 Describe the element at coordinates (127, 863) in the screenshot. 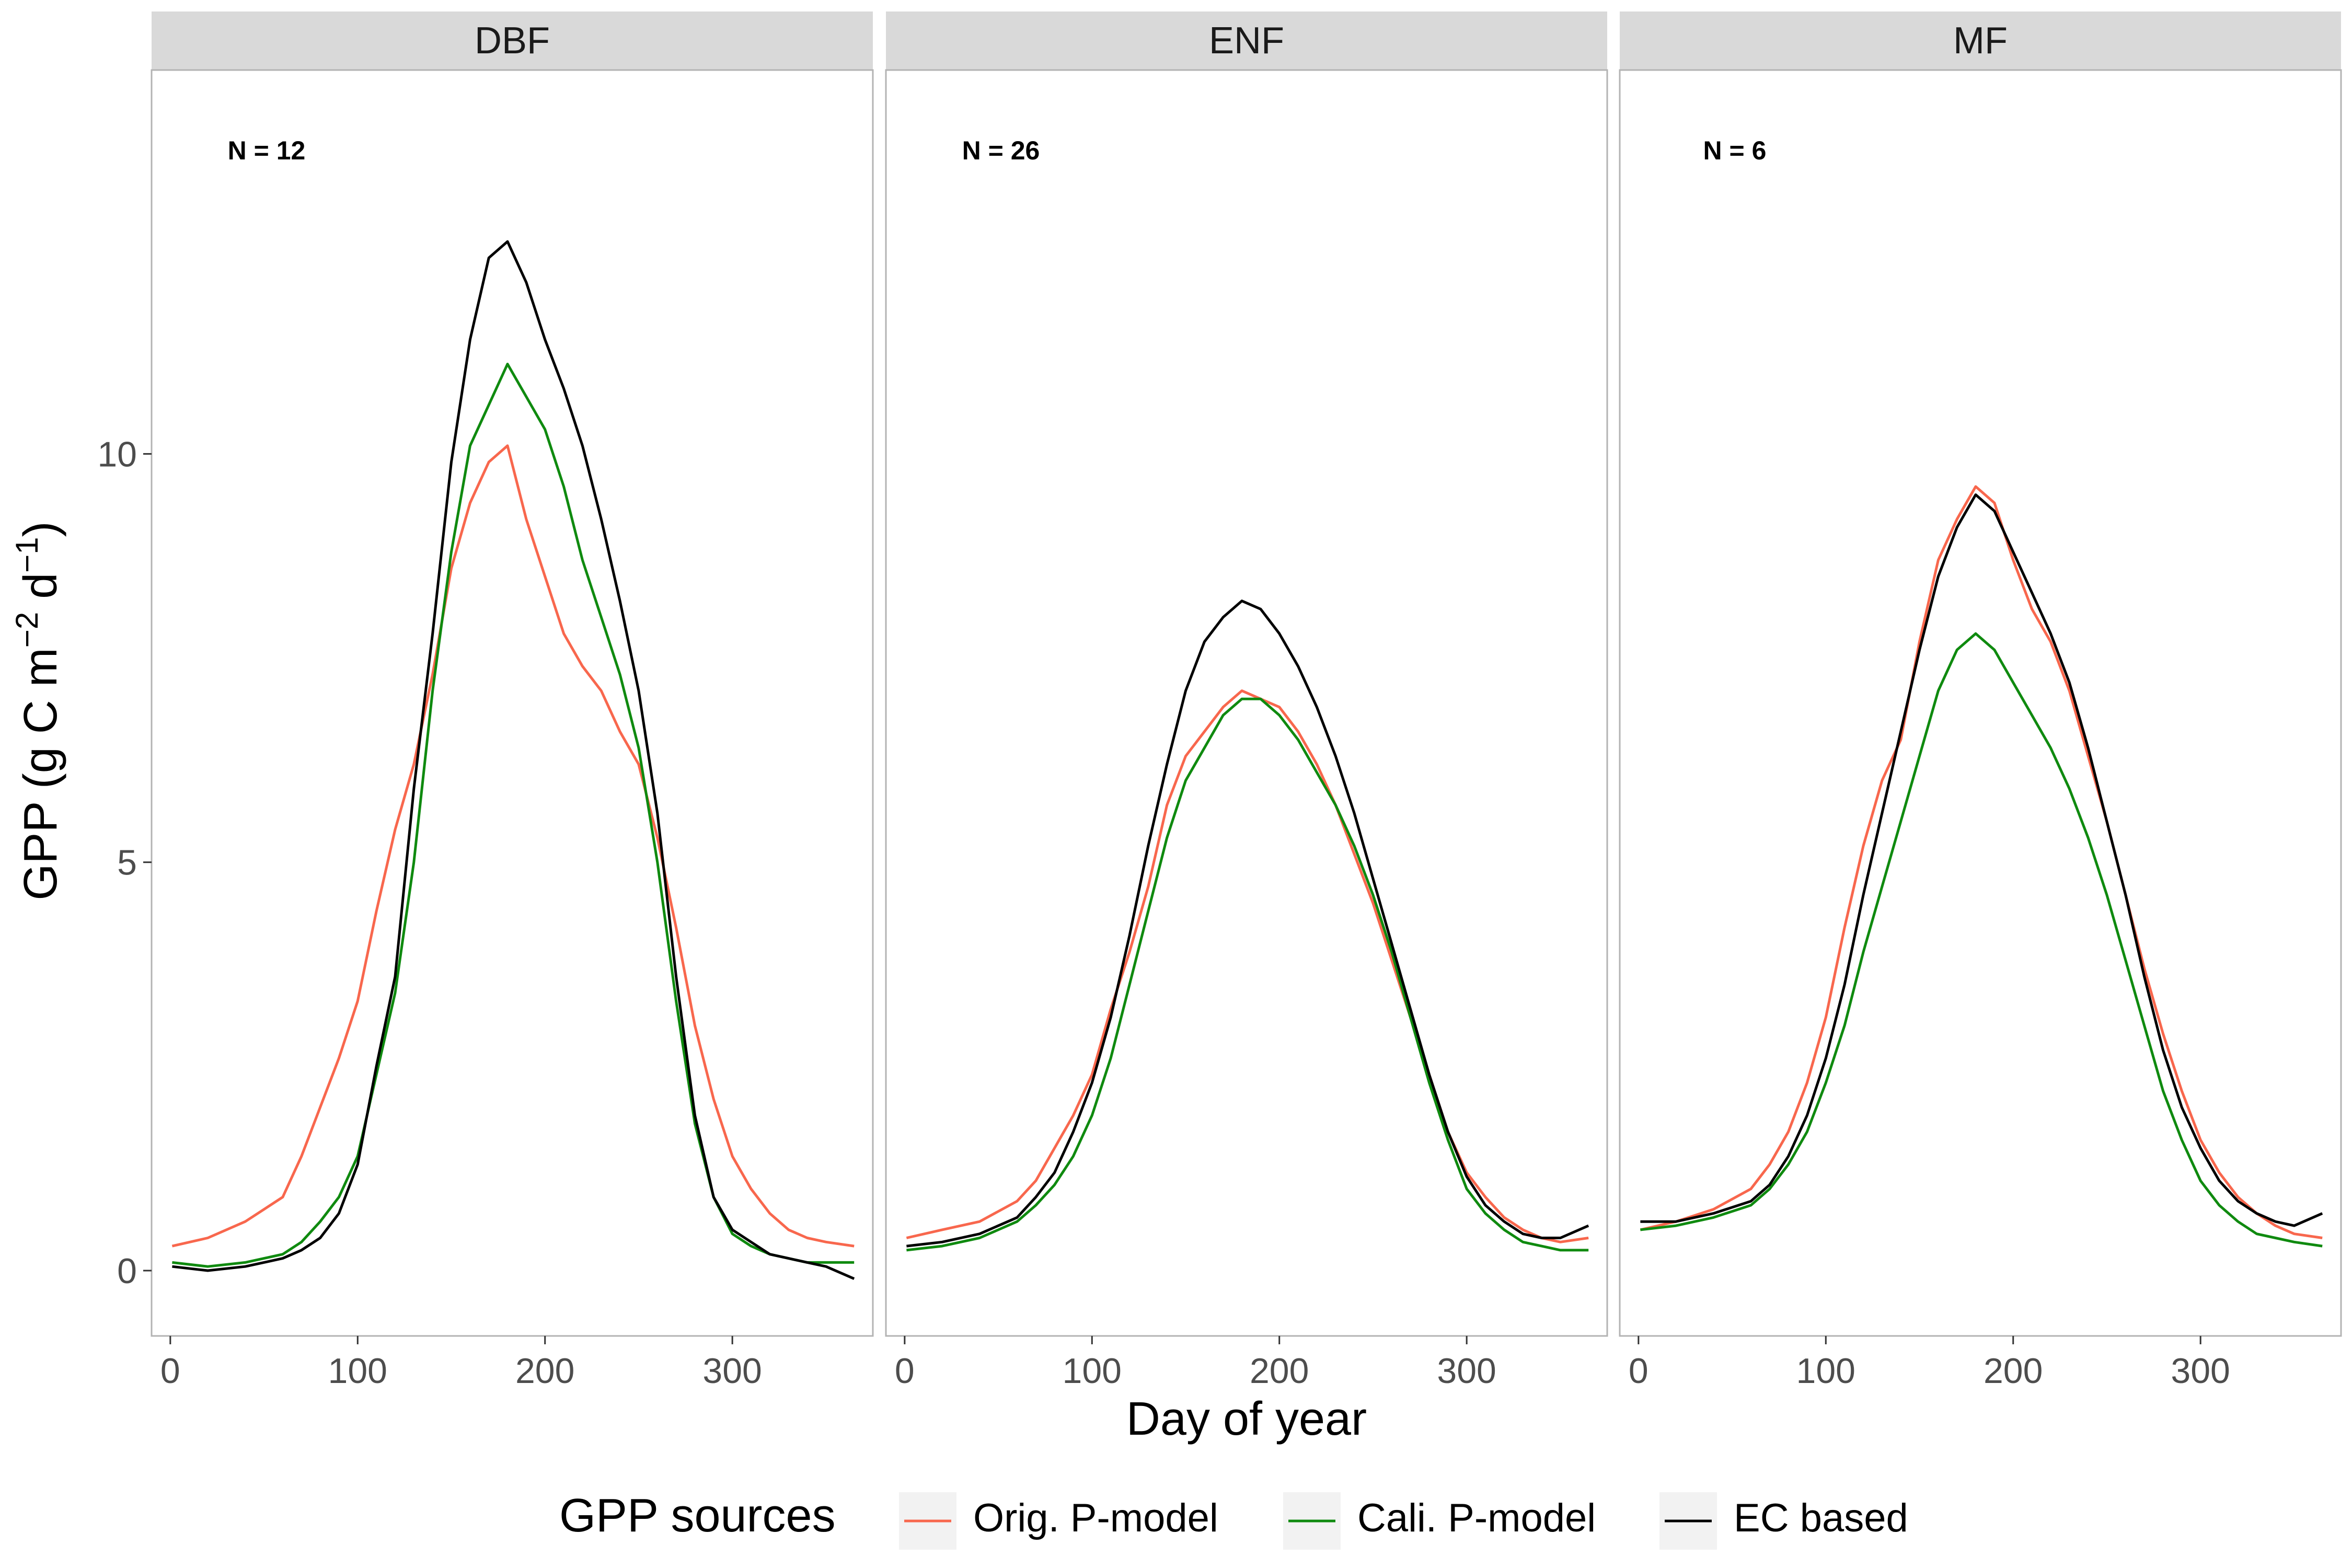

I see `y-tick-label: 5` at that location.